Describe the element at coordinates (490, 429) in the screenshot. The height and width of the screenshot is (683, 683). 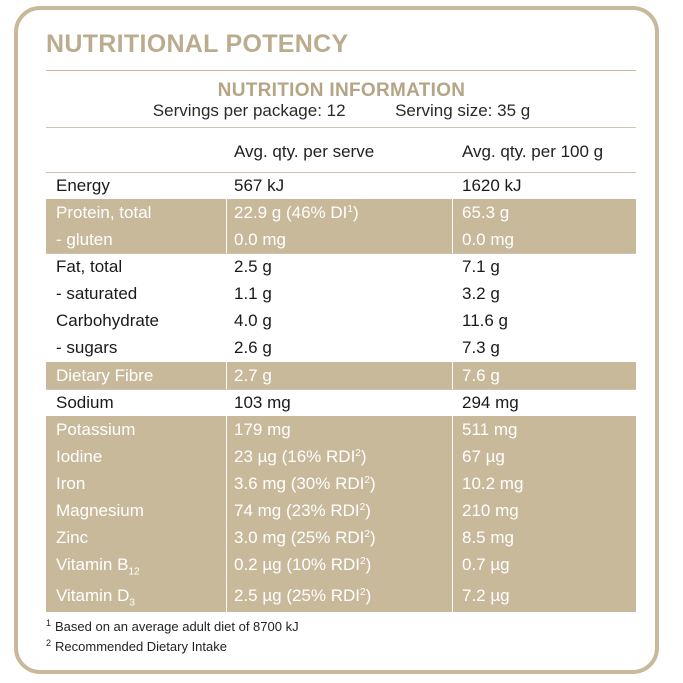
I see `per-100g-value: 511 mg` at that location.